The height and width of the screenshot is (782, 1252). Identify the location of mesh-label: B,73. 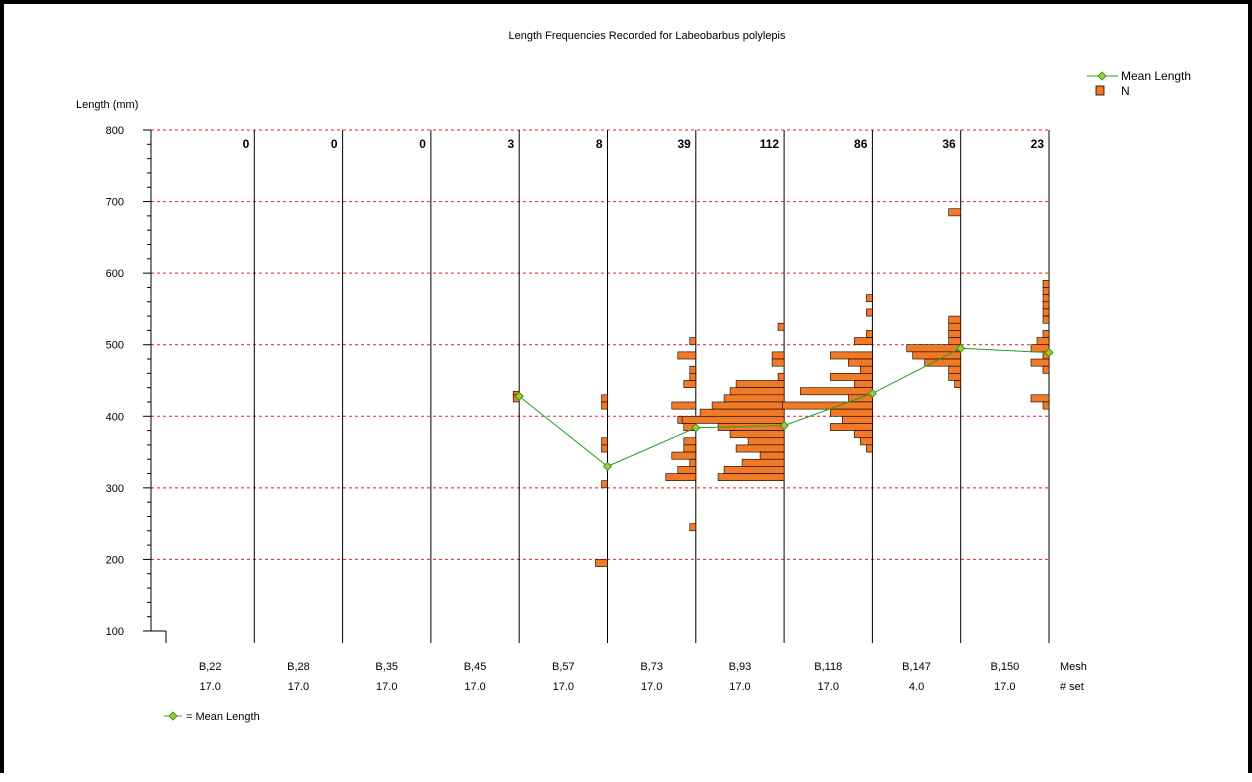
(651, 667).